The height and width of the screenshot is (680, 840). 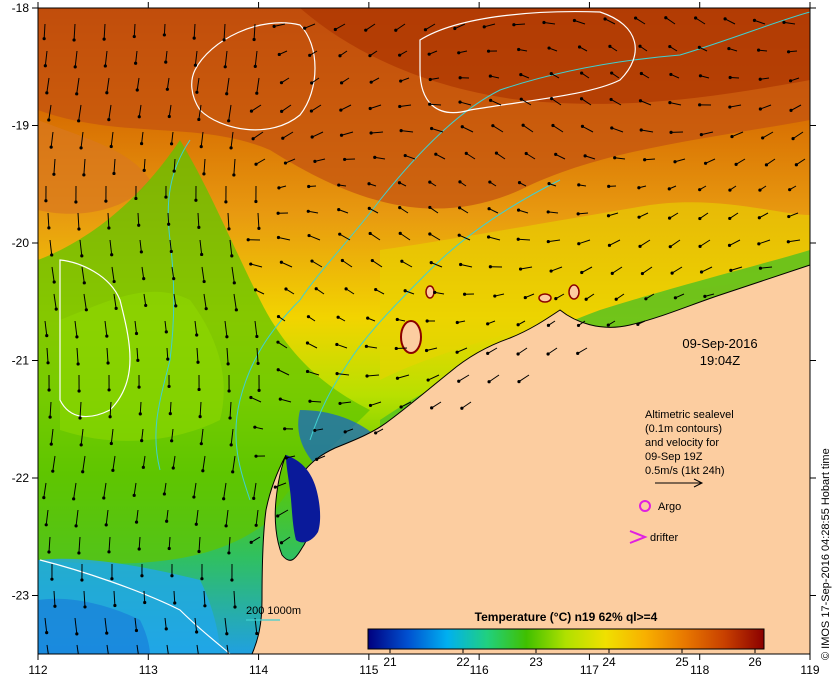 What do you see at coordinates (755, 662) in the screenshot?
I see `colorbar-tick-label: 26` at bounding box center [755, 662].